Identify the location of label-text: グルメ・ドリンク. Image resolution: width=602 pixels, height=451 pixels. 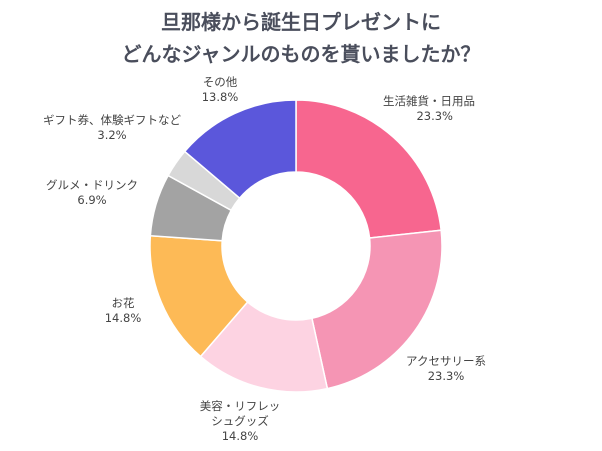
(92, 185).